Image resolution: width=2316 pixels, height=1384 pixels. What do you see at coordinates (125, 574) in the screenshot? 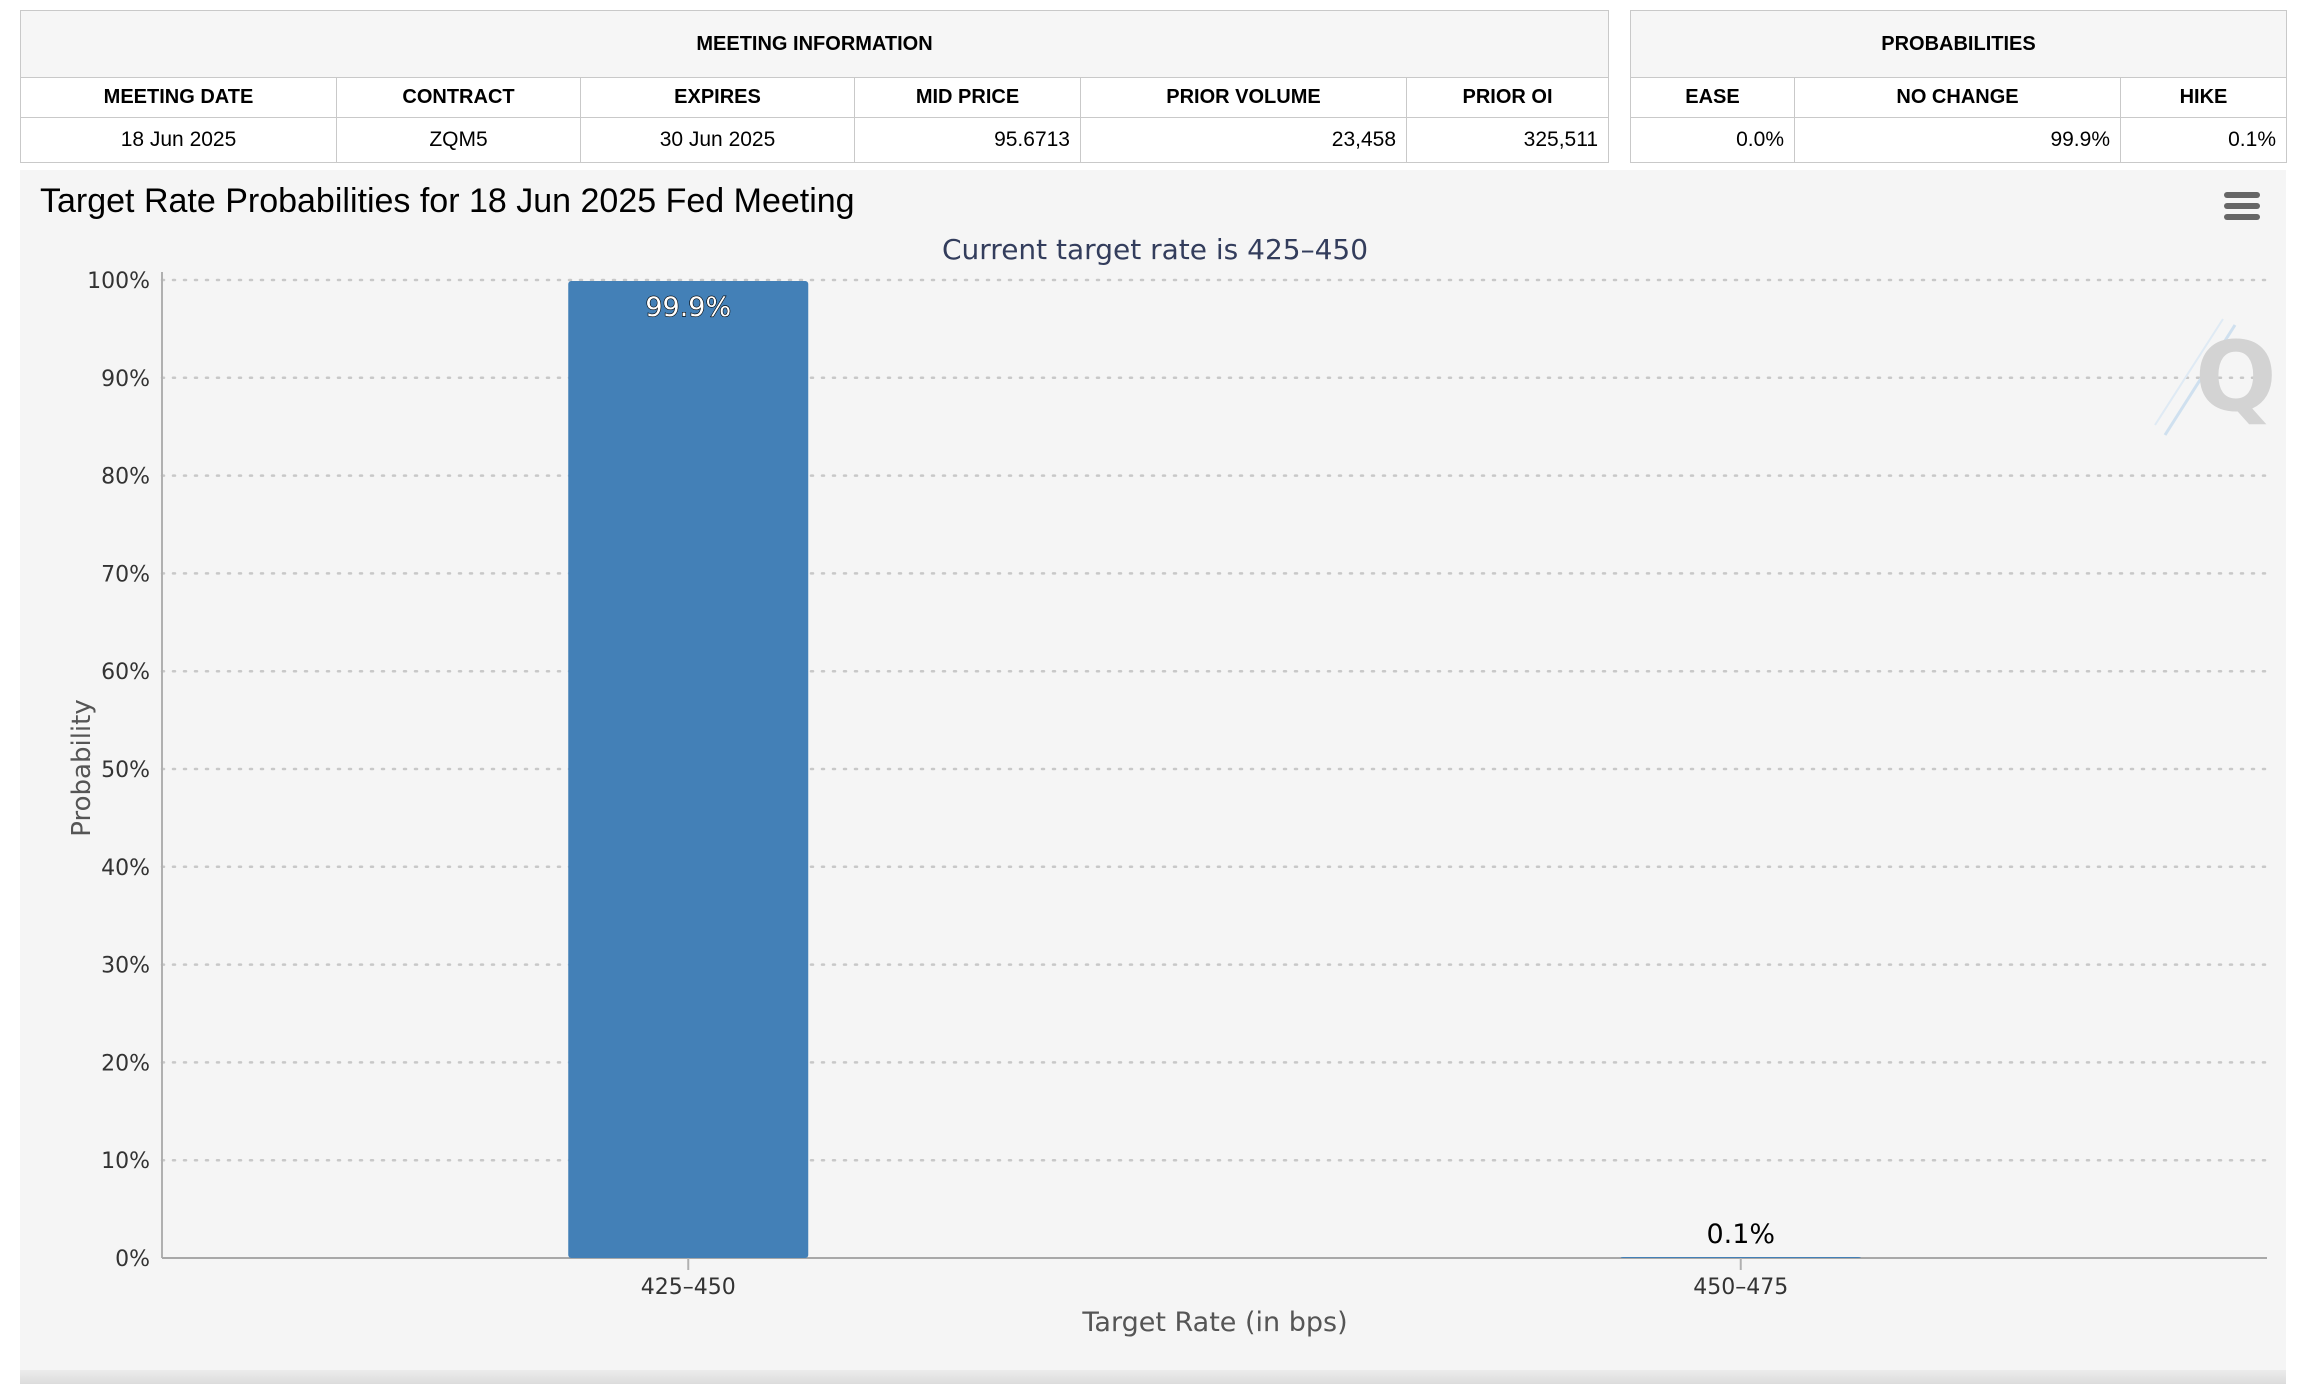
I see `y-tick-label: 70%` at bounding box center [125, 574].